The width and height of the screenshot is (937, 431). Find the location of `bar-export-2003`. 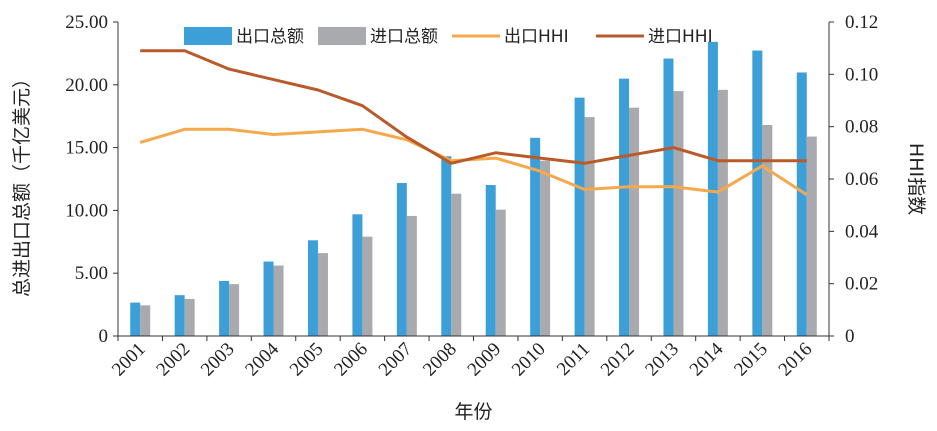

bar-export-2003 is located at coordinates (224, 308).